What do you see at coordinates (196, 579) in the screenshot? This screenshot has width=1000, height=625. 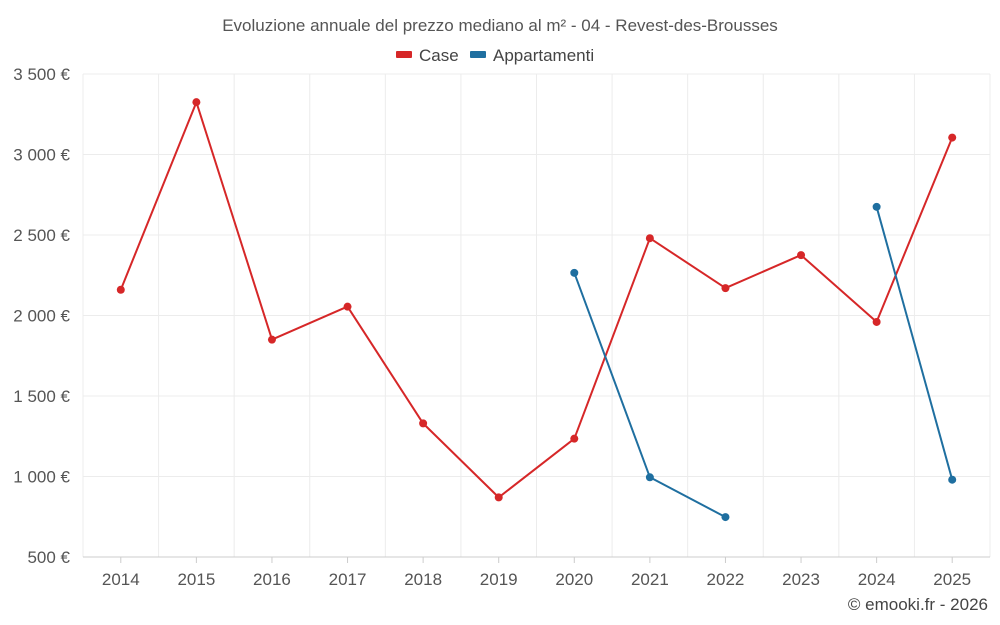 I see `x-tick-label: 2015` at bounding box center [196, 579].